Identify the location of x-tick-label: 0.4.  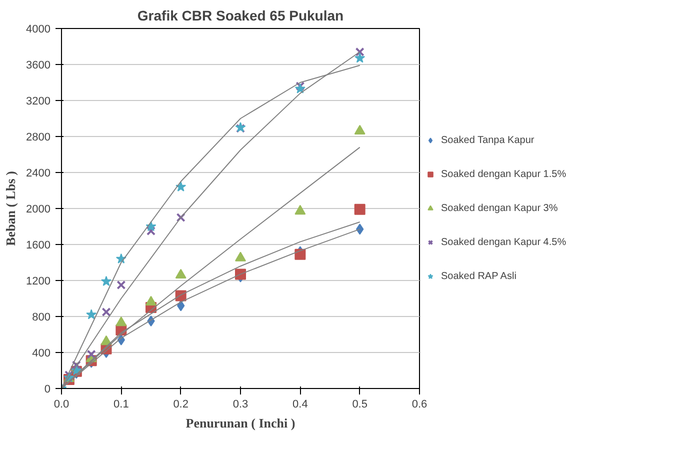
(300, 404).